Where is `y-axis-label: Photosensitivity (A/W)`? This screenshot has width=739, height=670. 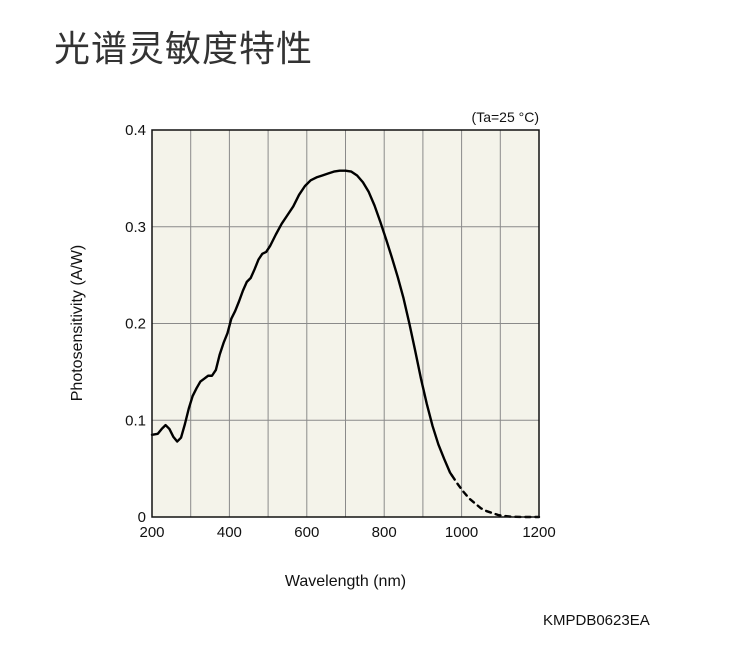
y-axis-label: Photosensitivity (A/W) is located at coordinates (77, 323).